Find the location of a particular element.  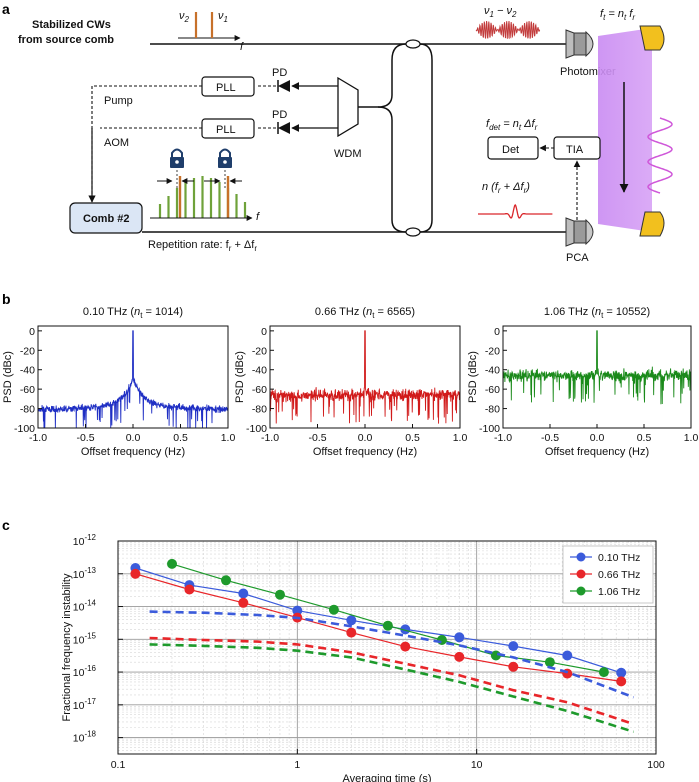

f-axis-label: f is located at coordinates (242, 47).